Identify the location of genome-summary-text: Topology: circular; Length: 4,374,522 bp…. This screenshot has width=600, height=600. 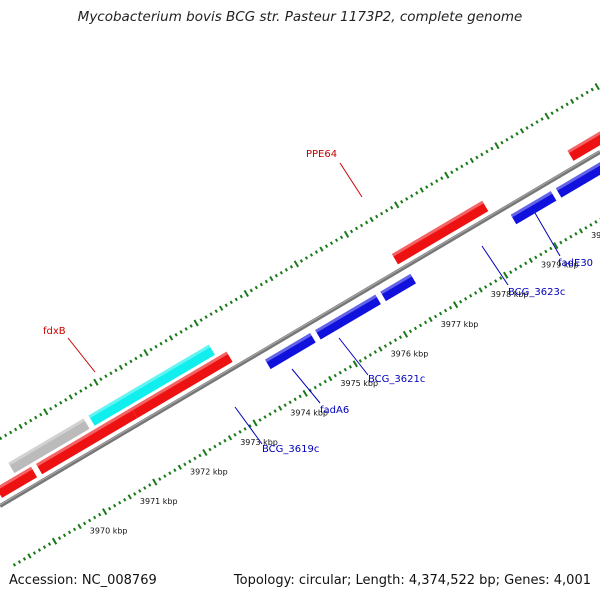
(412, 580).